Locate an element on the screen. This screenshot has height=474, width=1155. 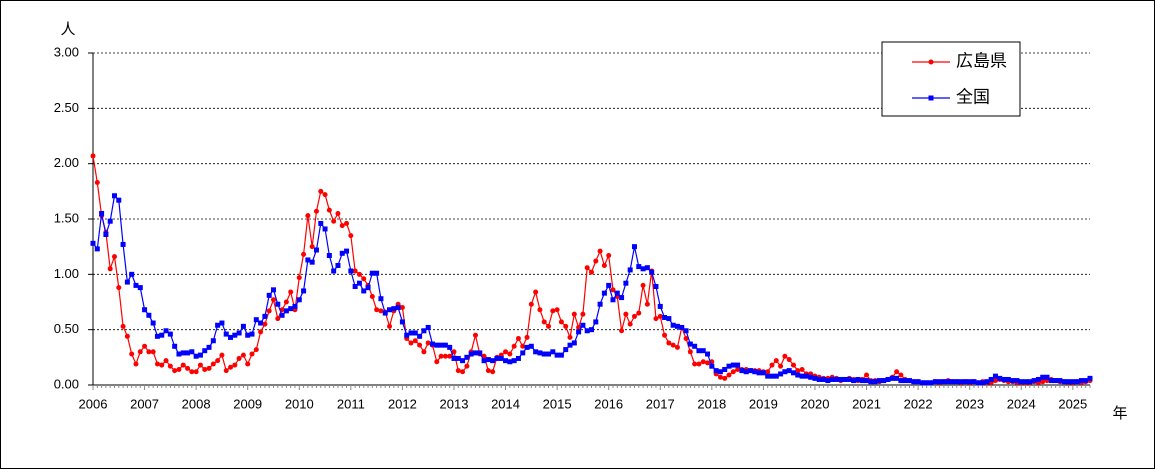
x-tick-label: 2006 is located at coordinates (93, 403).